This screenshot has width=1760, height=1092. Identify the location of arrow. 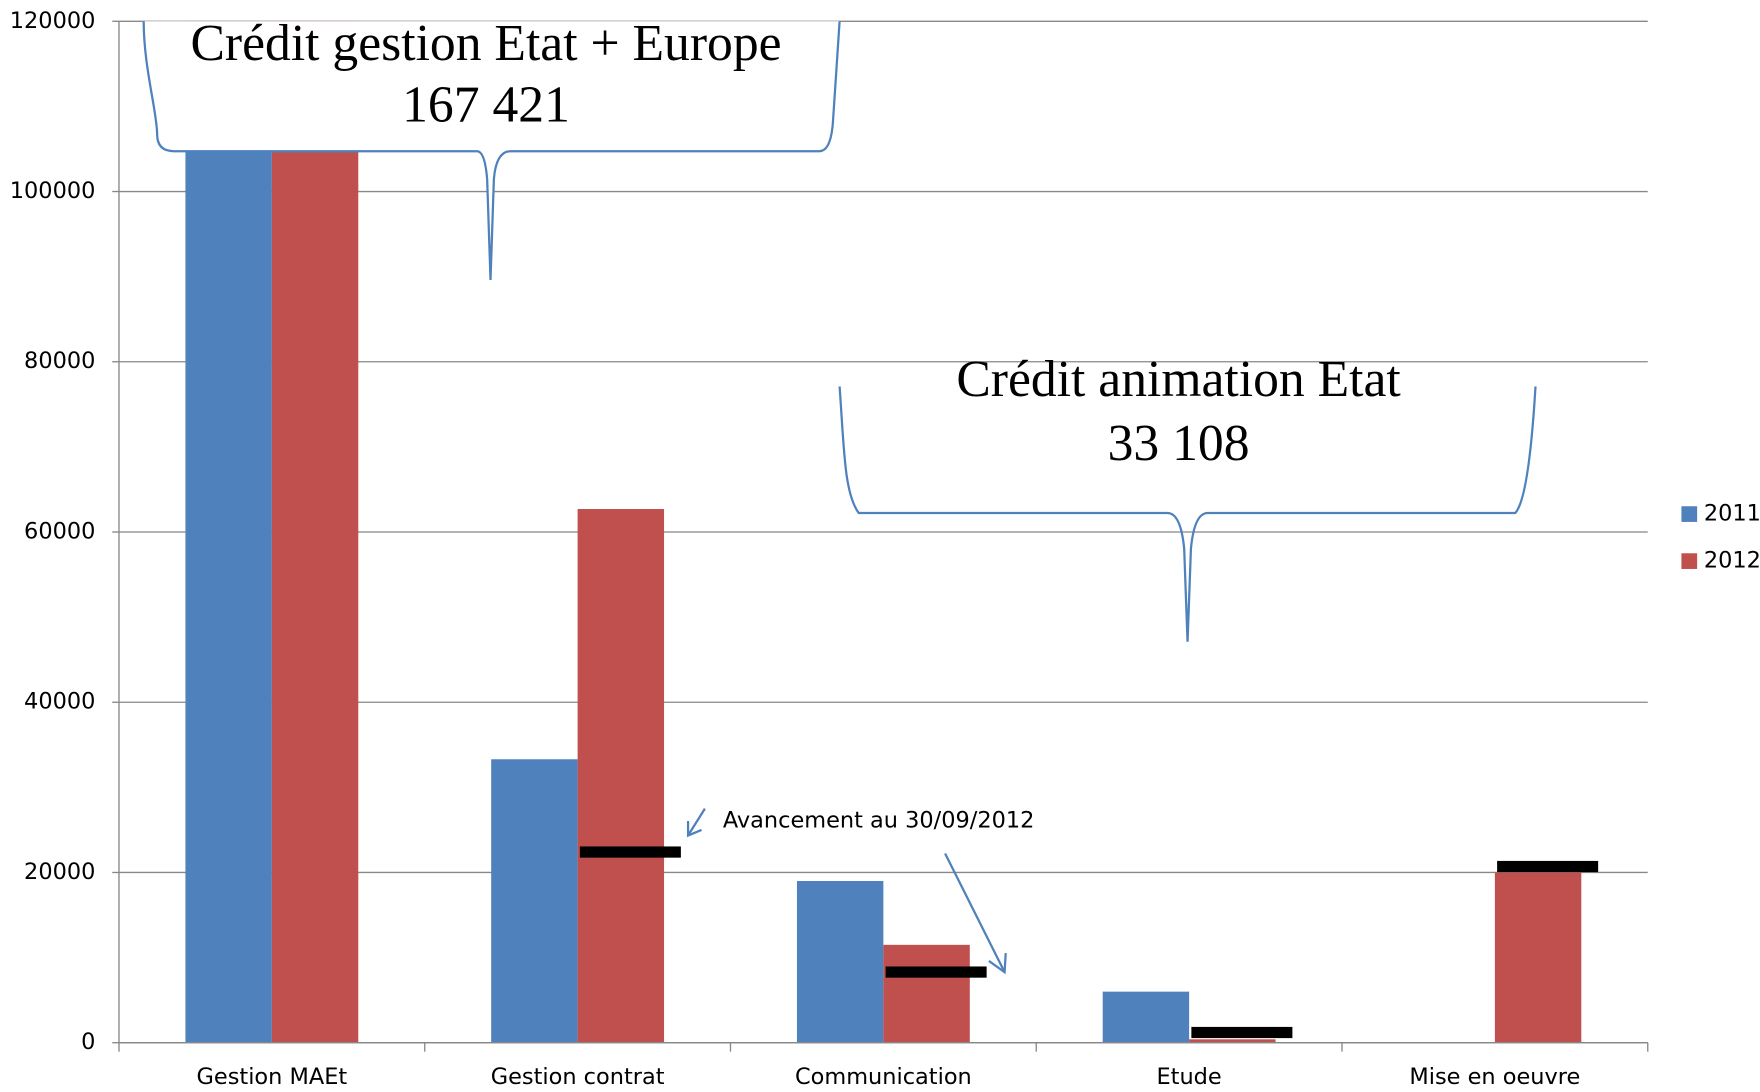
(846, 891).